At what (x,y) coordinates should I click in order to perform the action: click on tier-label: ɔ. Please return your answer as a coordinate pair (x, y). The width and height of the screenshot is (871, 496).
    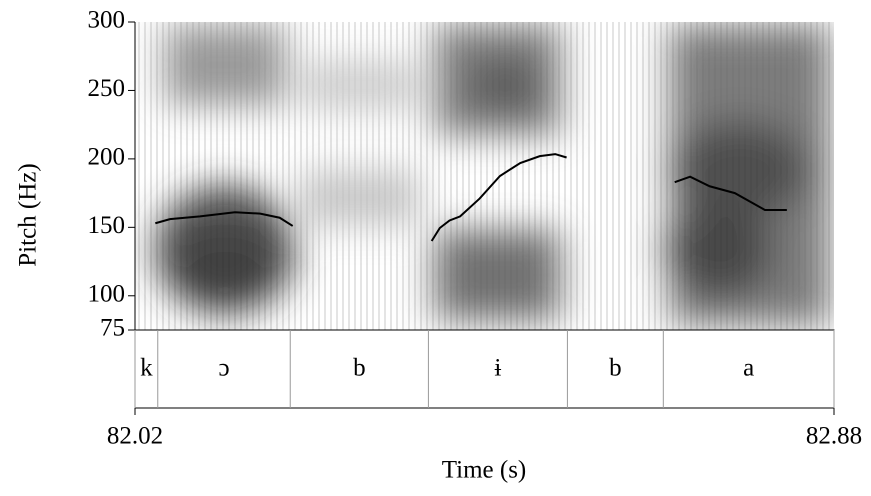
    Looking at the image, I should click on (223, 368).